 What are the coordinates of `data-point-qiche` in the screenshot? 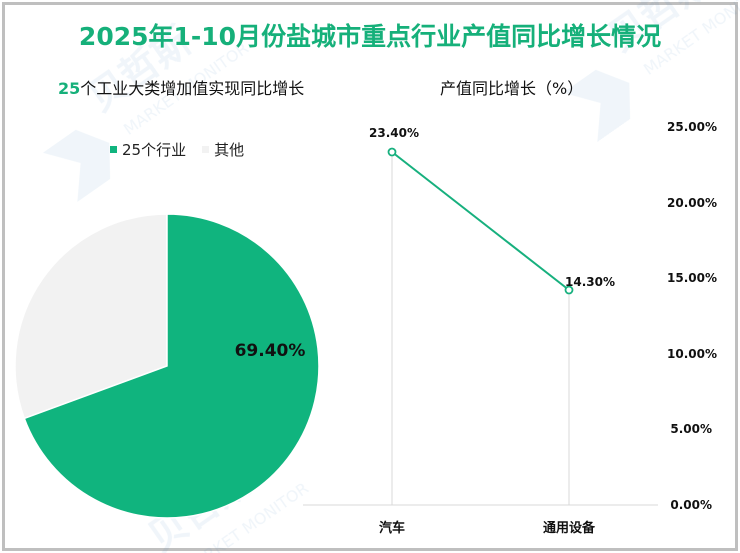 It's located at (392, 152).